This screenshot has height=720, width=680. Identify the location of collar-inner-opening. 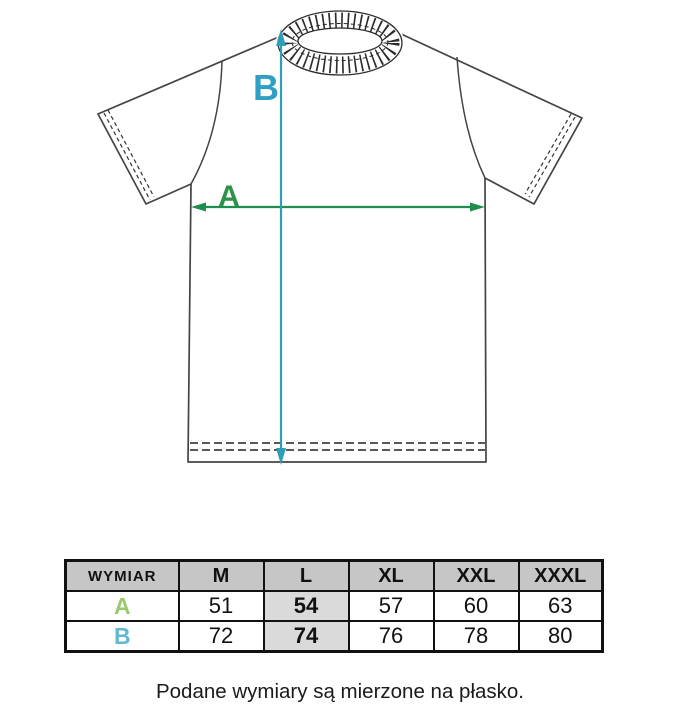
(340, 41).